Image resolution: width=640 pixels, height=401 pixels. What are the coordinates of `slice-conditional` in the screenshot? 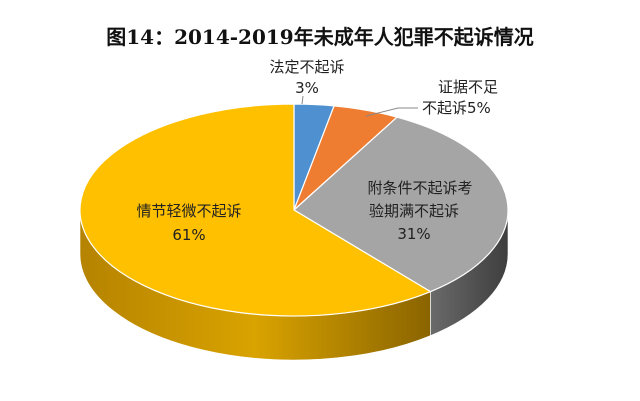 It's located at (401, 204).